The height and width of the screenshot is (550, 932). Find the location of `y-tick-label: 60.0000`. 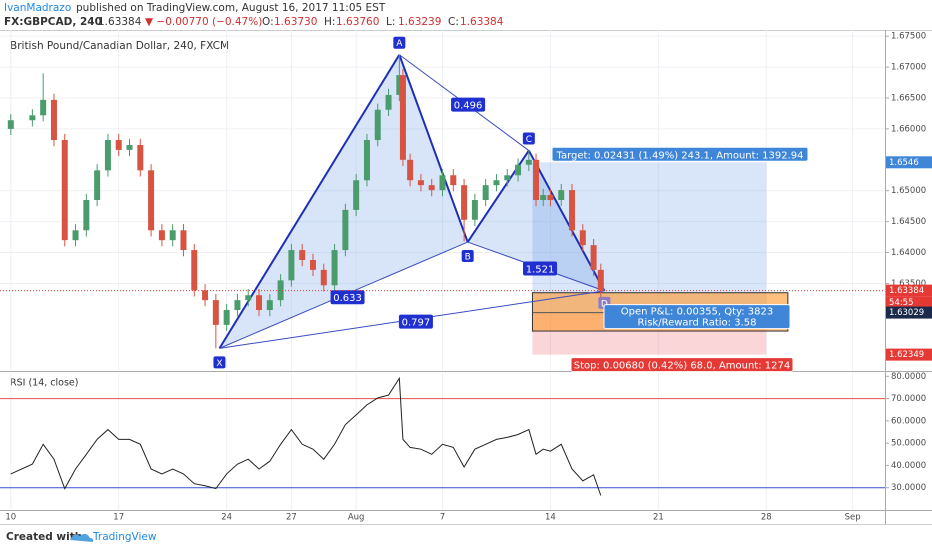

y-tick-label: 60.0000 is located at coordinates (908, 421).